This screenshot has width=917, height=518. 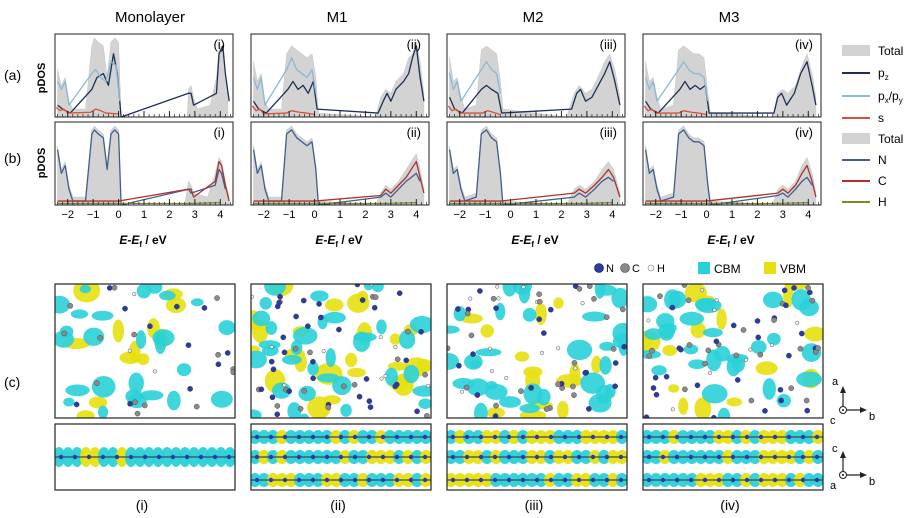 I want to click on tick-label: 3, so click(x=391, y=215).